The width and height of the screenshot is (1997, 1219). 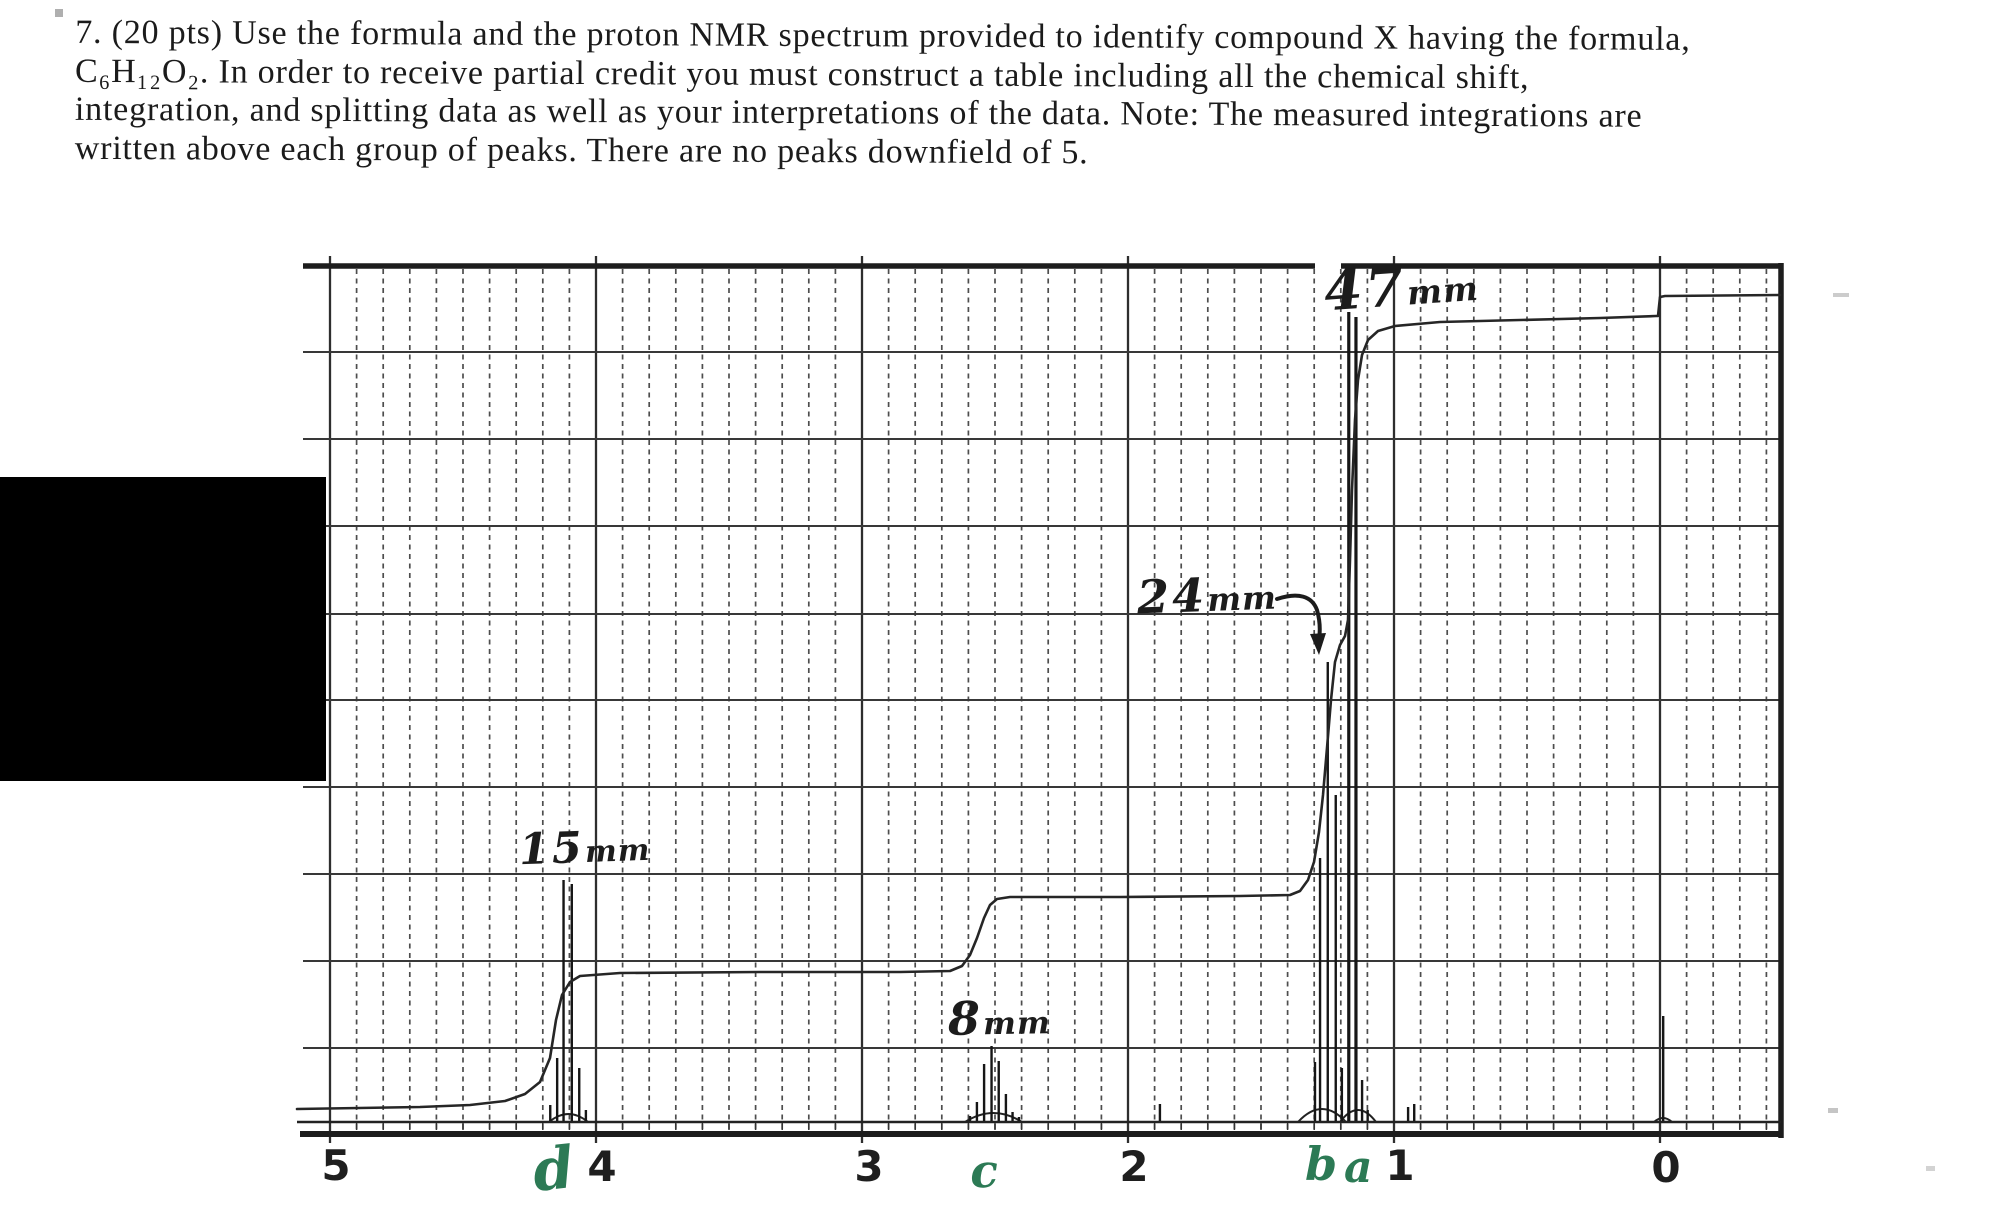 I want to click on integration-label-47mm: 47mm, so click(x=1401, y=288).